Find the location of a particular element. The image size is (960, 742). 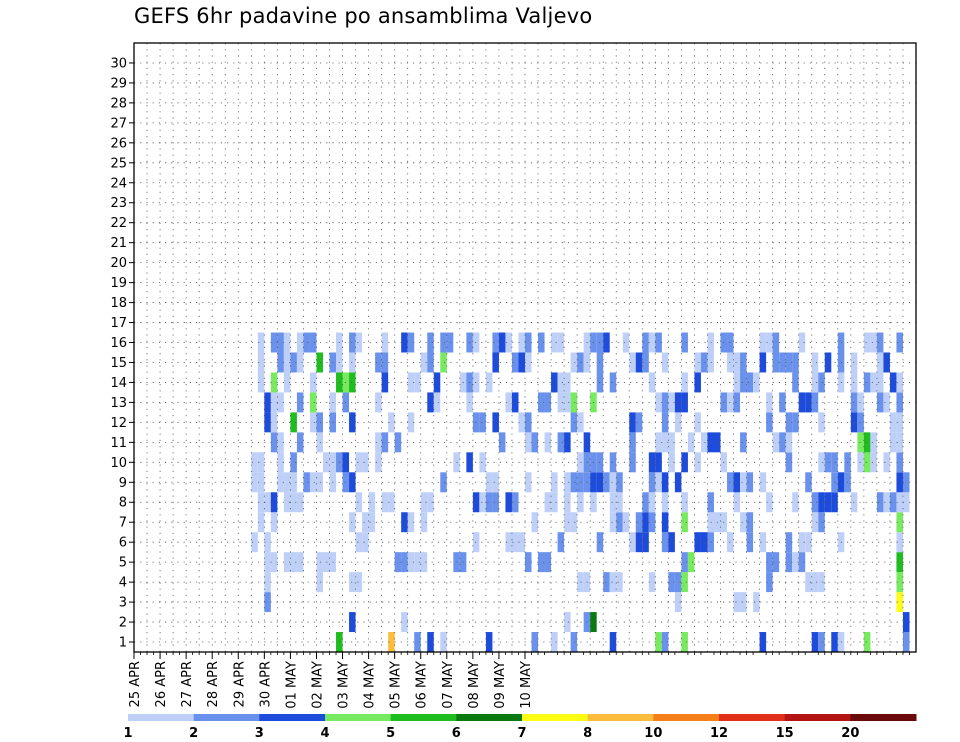

x-tick-label: 07 MAY is located at coordinates (448, 685).